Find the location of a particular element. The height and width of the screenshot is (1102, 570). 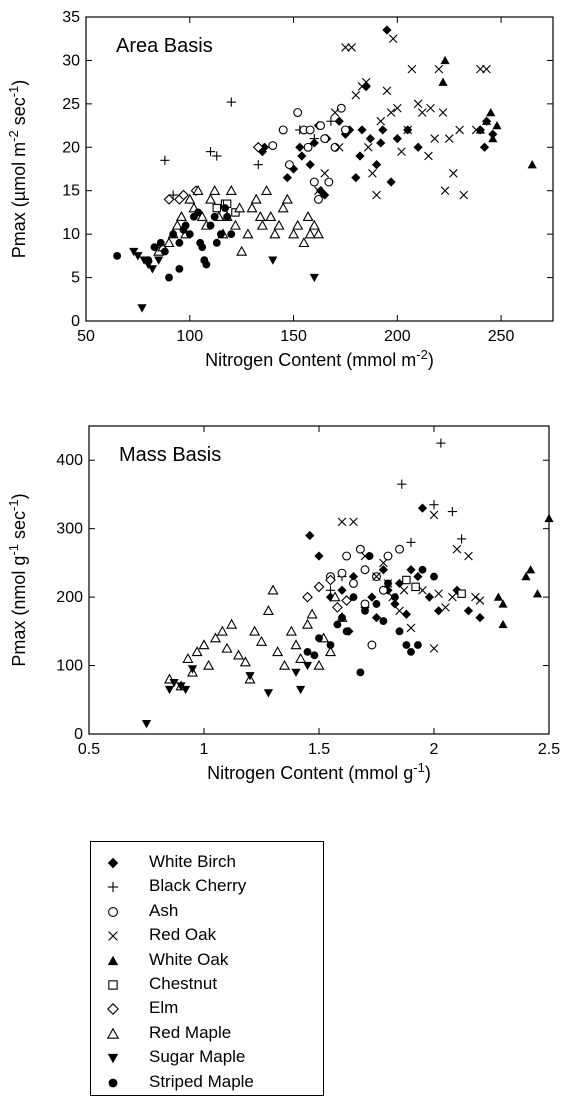

area-point-elm is located at coordinates (169, 199).